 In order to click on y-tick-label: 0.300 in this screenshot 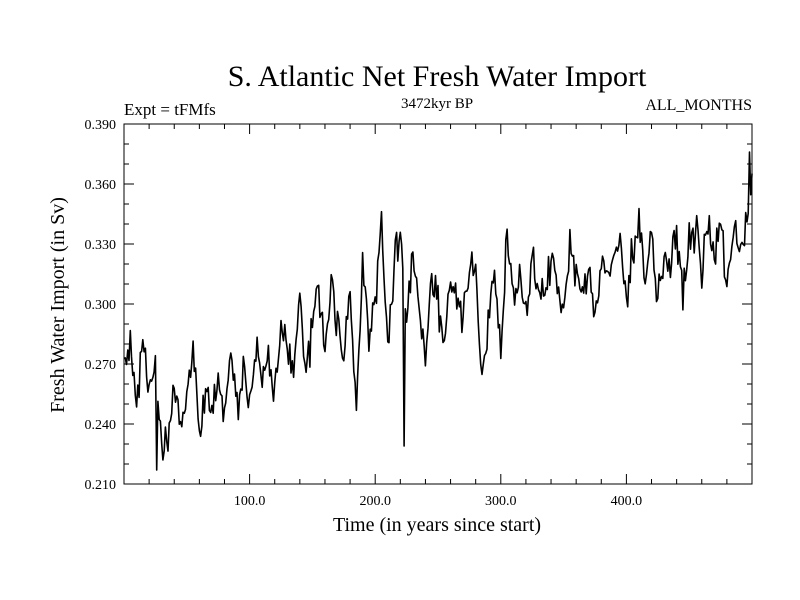, I will do `click(101, 305)`.